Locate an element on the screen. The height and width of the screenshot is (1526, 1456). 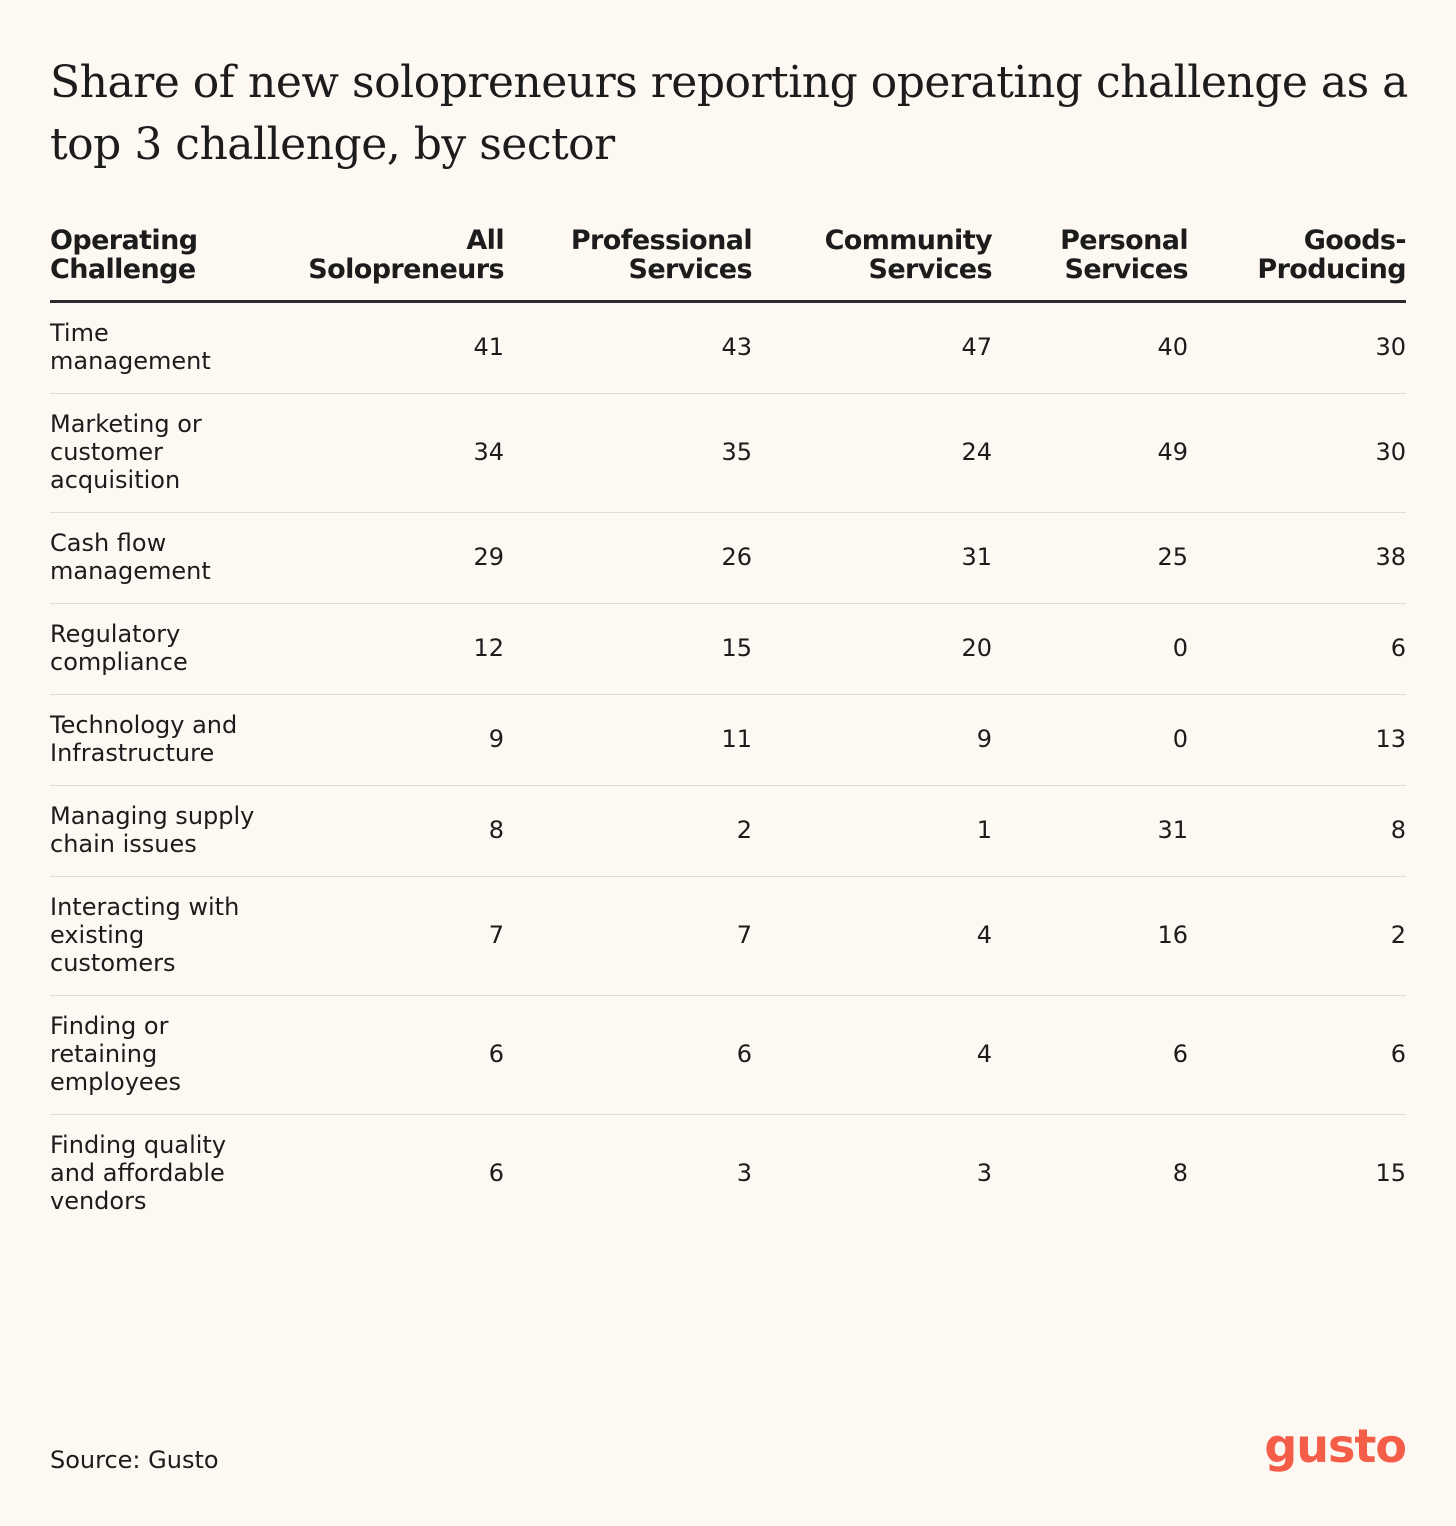
challenge-label: Marketing or customer acquisition is located at coordinates (170, 453).